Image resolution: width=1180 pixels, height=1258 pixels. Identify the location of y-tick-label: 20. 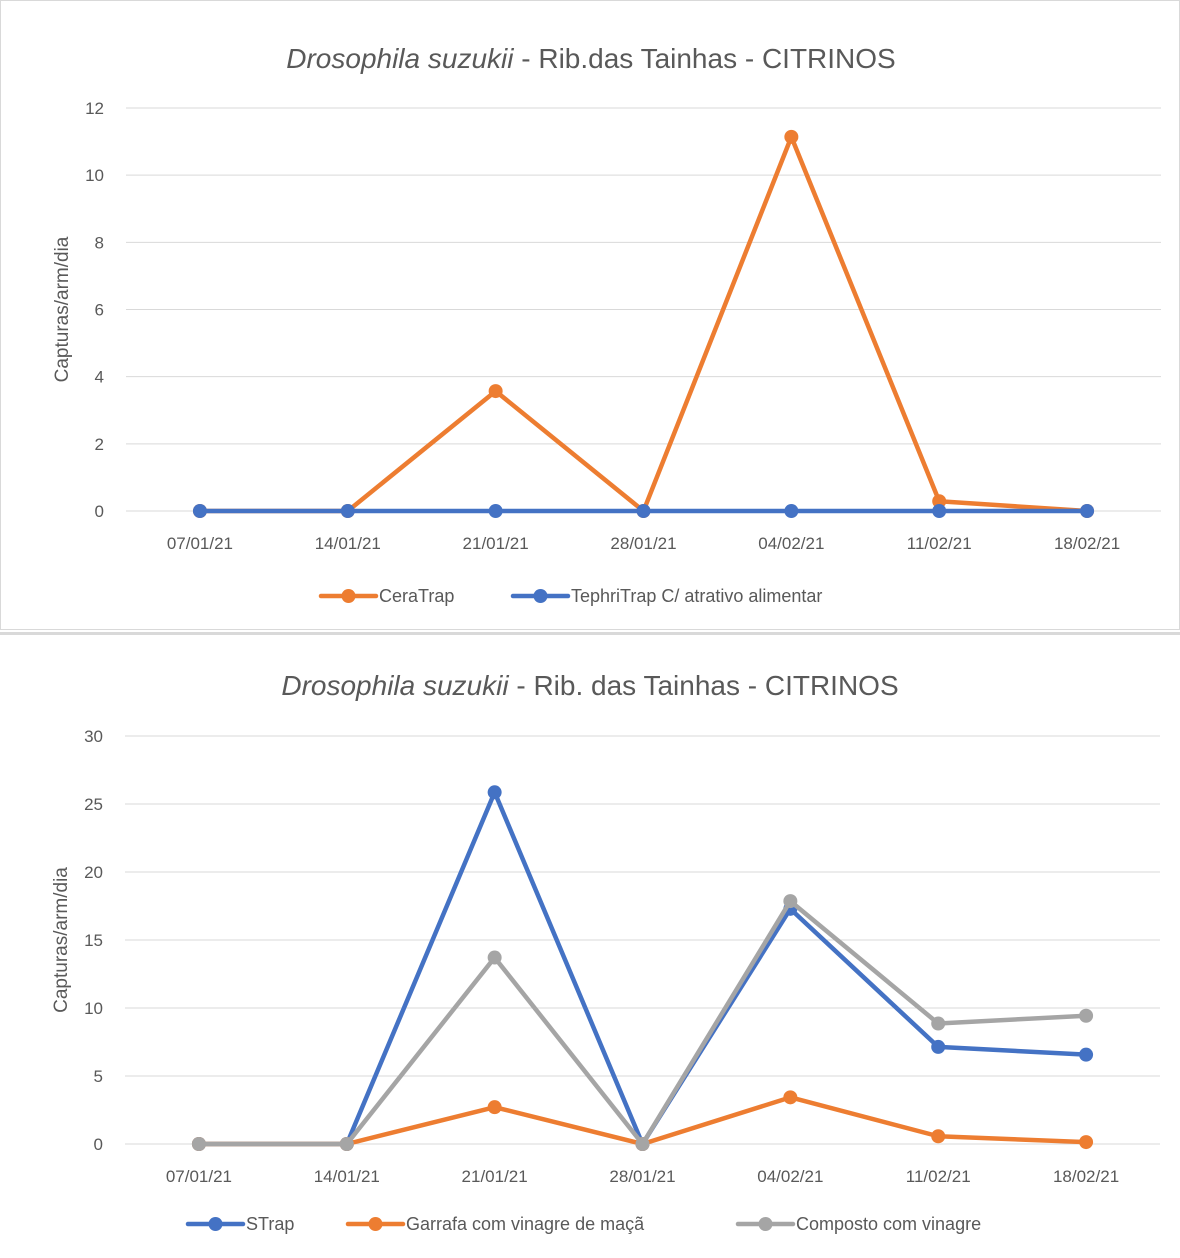
(93, 872).